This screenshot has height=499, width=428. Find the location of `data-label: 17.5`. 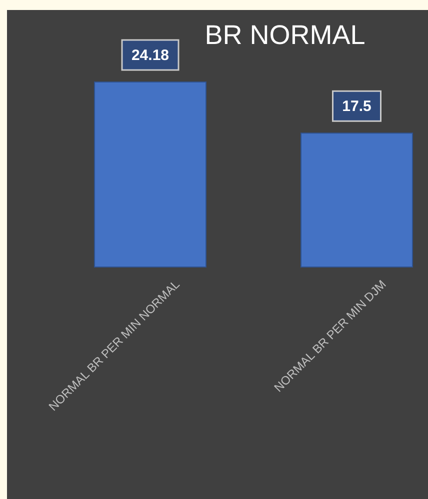

data-label: 17.5 is located at coordinates (357, 107).